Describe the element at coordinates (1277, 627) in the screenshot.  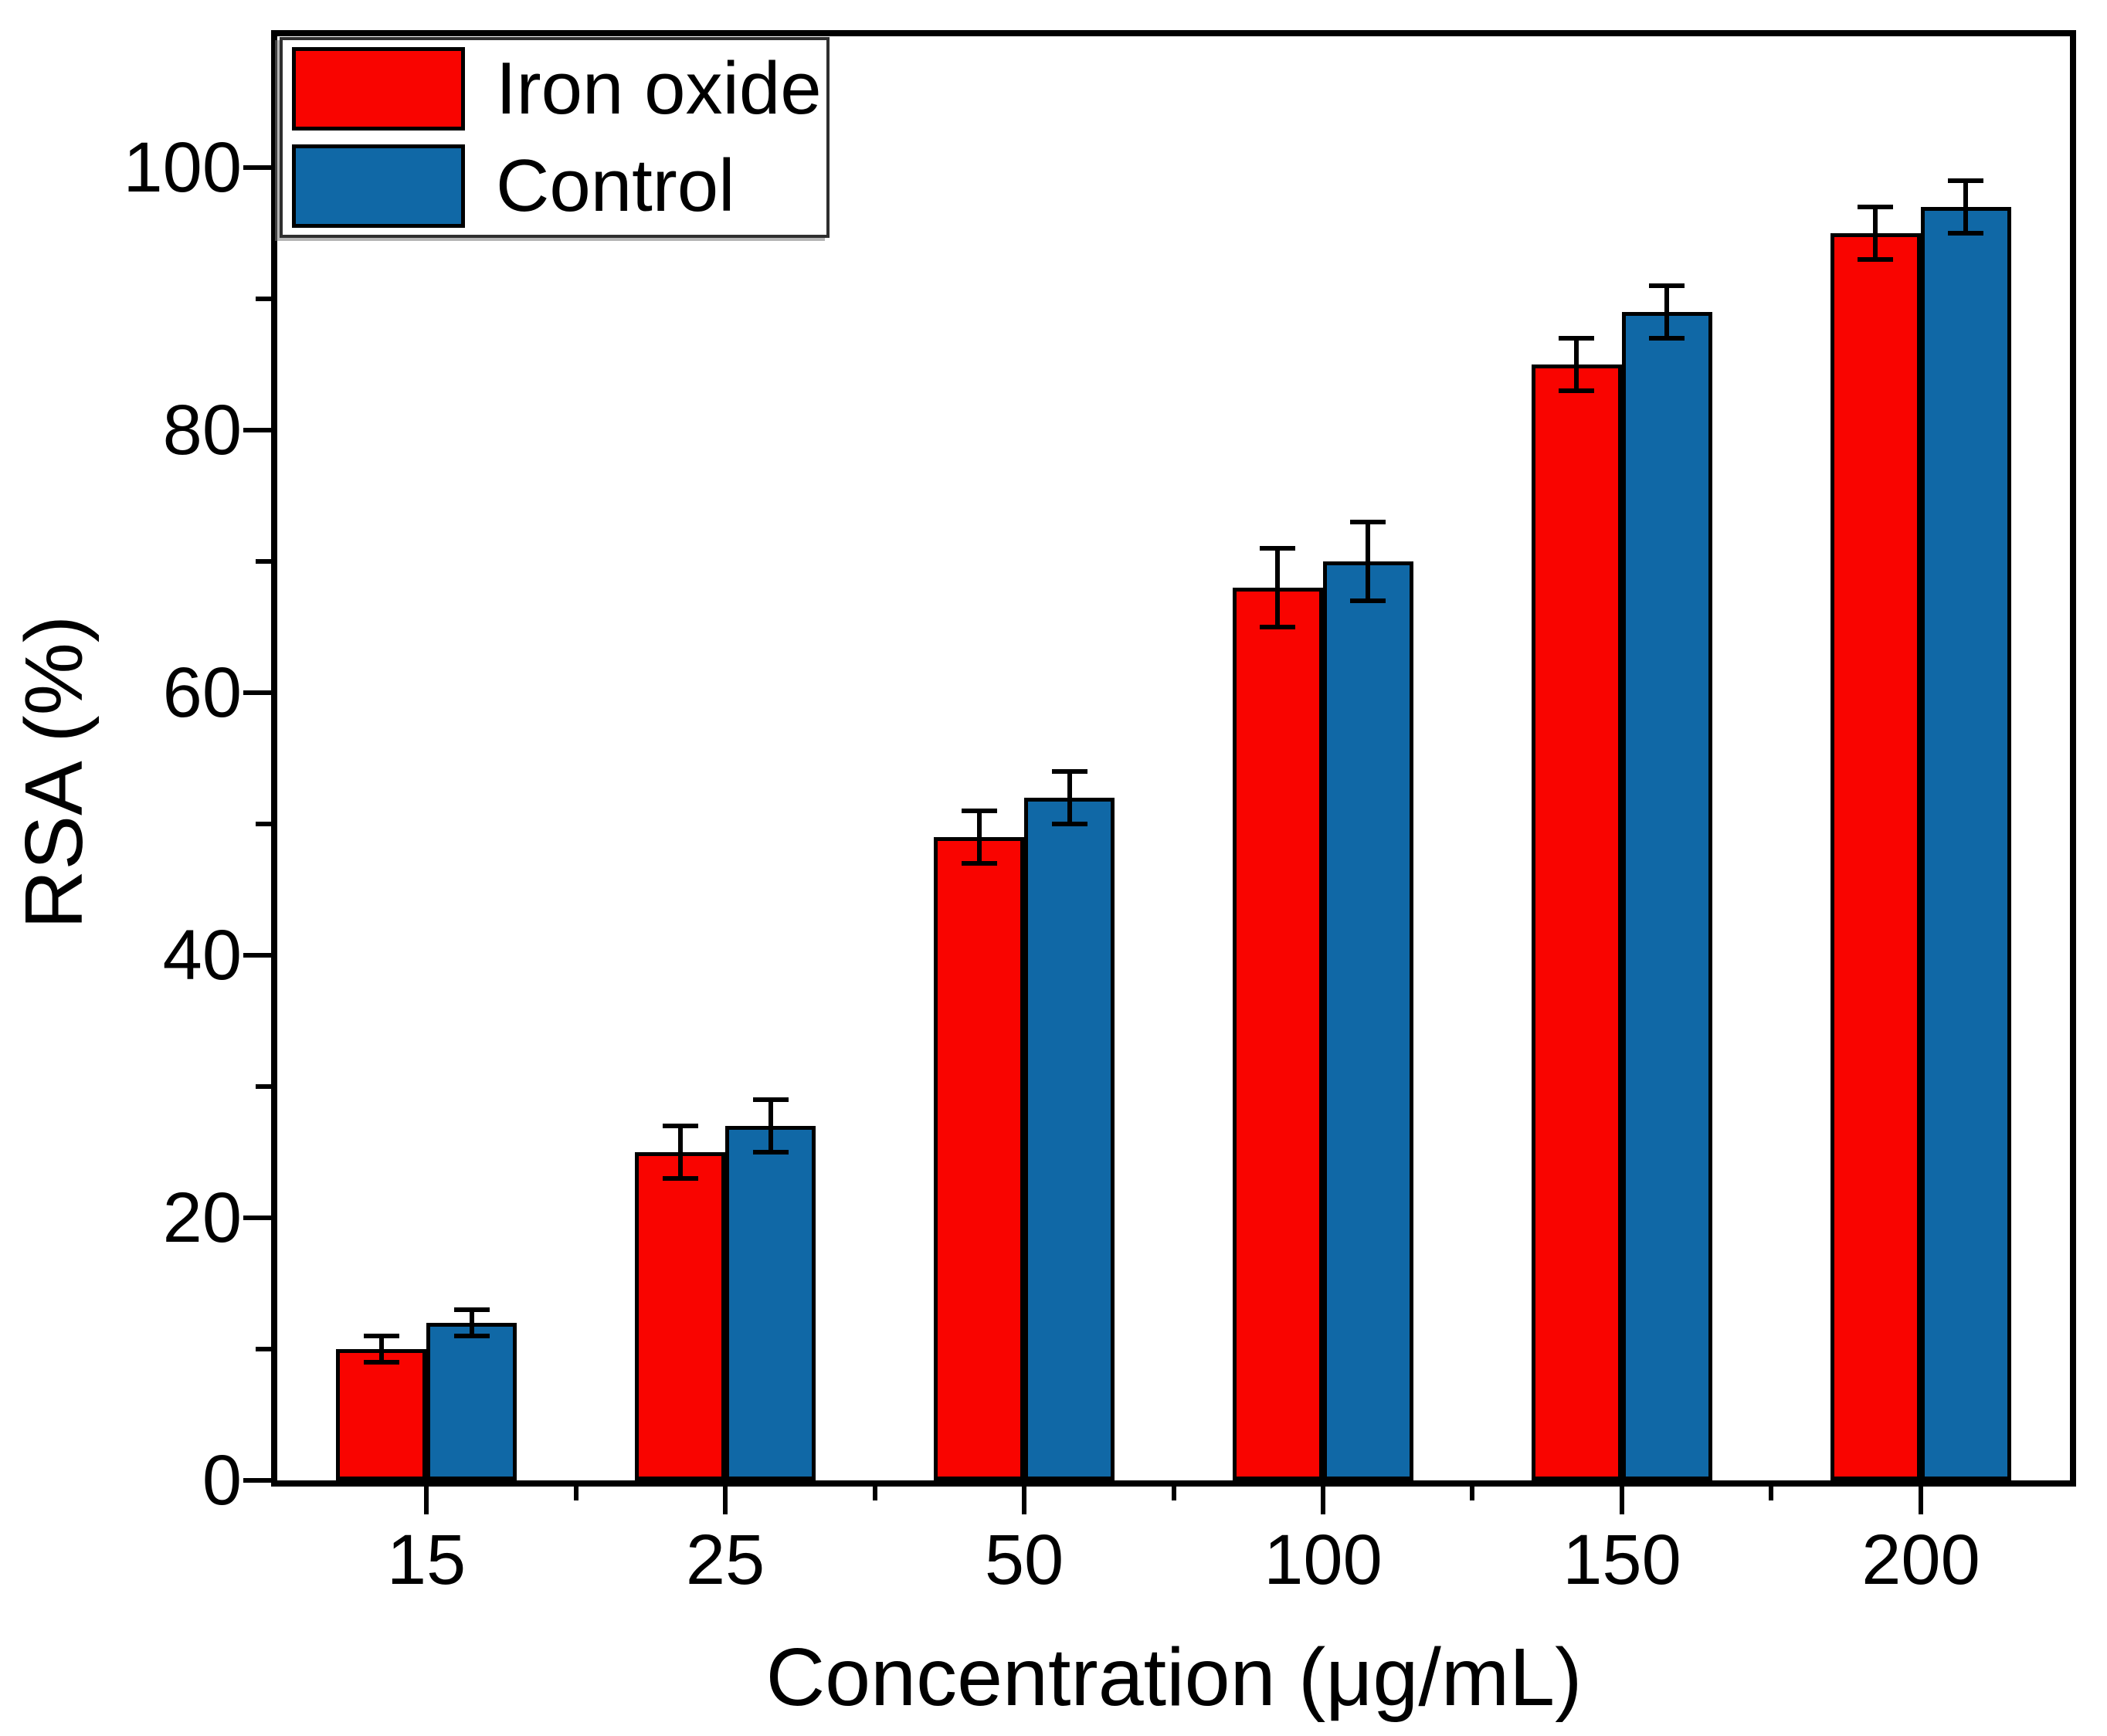
I see `error-bar-iron-oxide-100-cap-bottom` at that location.